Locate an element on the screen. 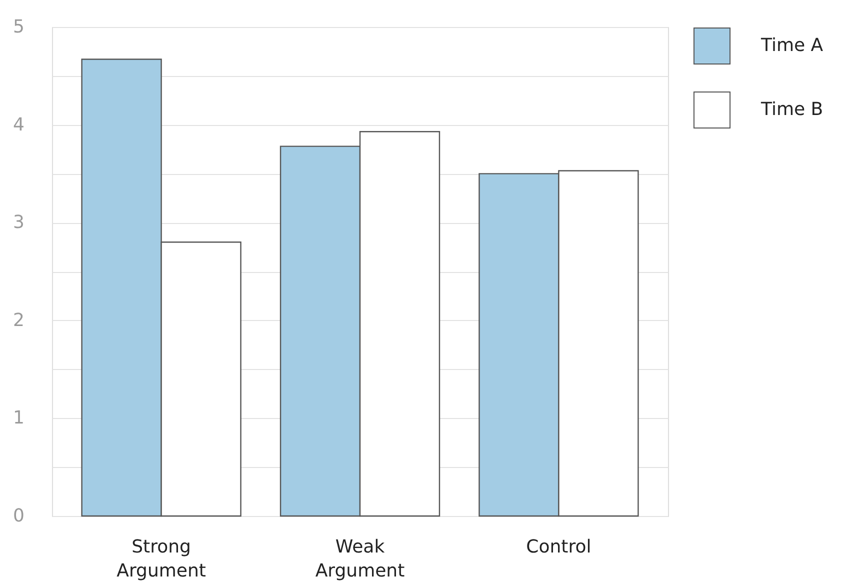 The image size is (859, 585). y-tick-label: 0 is located at coordinates (18, 516).